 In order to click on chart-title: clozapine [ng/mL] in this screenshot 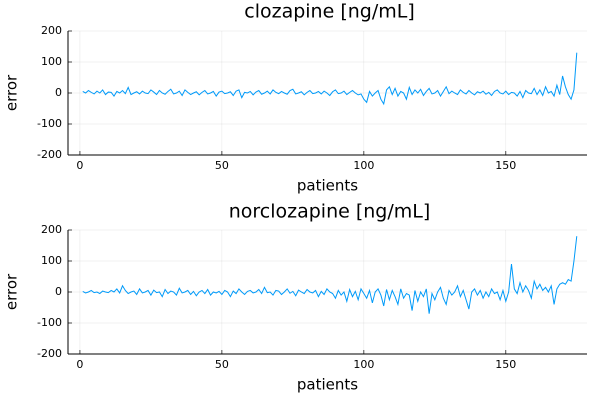, I will do `click(329, 12)`.